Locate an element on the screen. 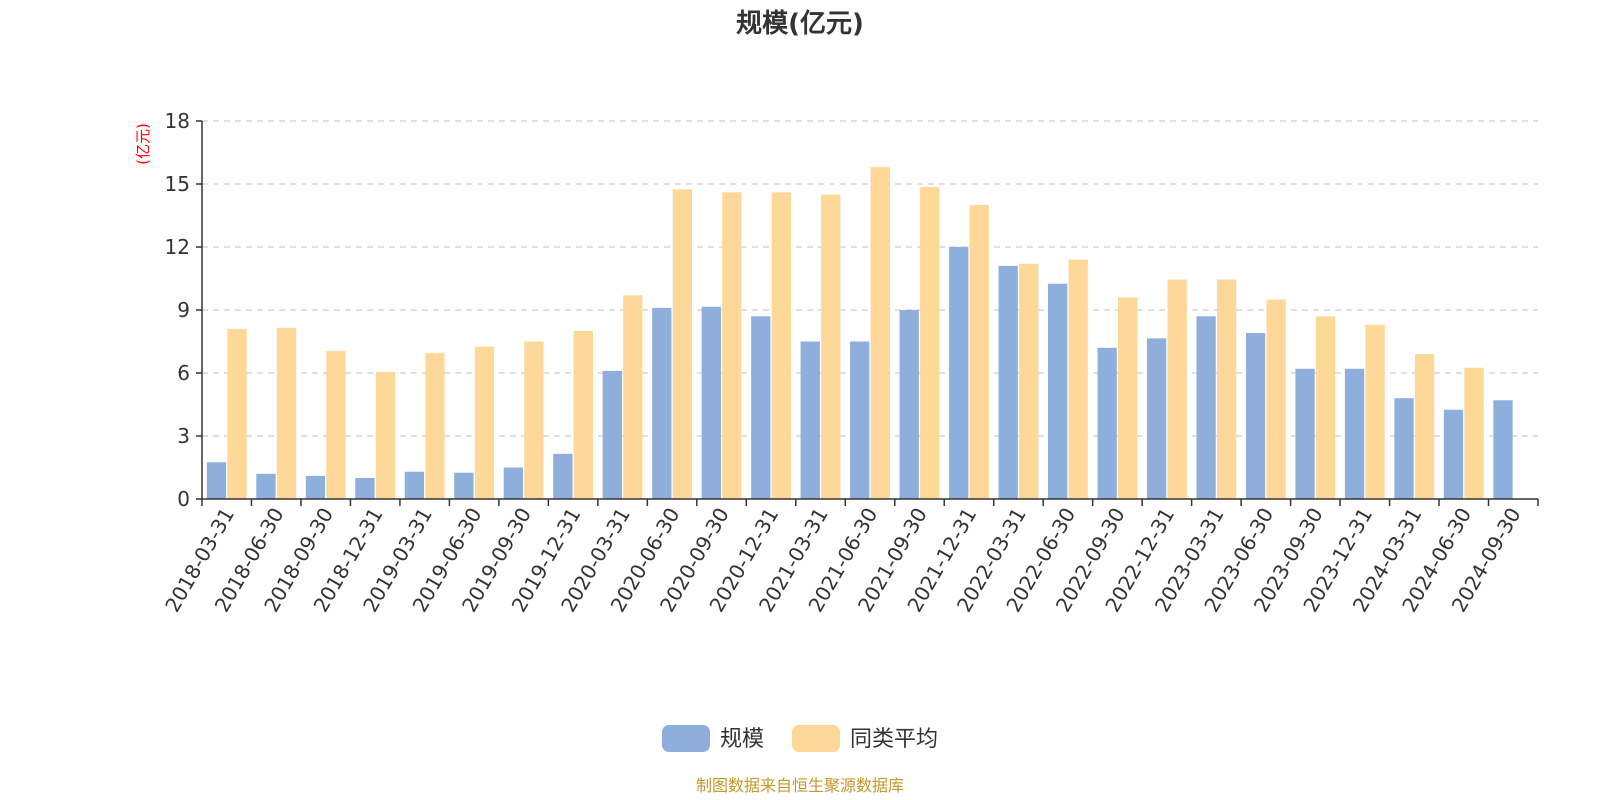 The image size is (1600, 800). chart-title: 规模(亿元) is located at coordinates (800, 24).